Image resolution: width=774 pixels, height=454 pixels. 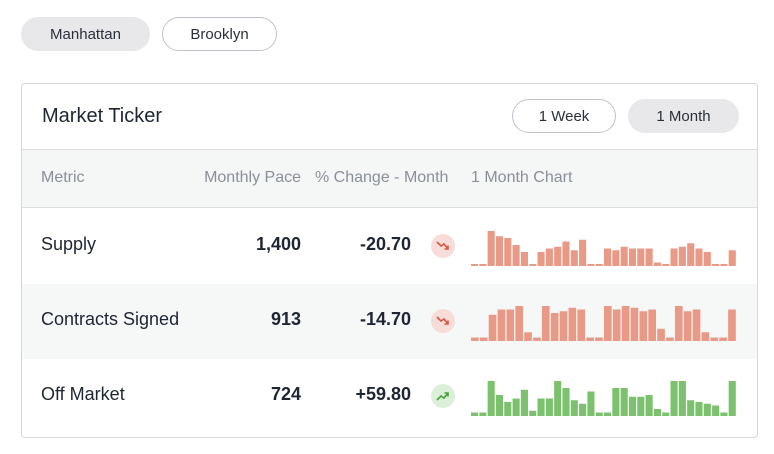 What do you see at coordinates (83, 394) in the screenshot?
I see `row-metric-label: Off Market` at bounding box center [83, 394].